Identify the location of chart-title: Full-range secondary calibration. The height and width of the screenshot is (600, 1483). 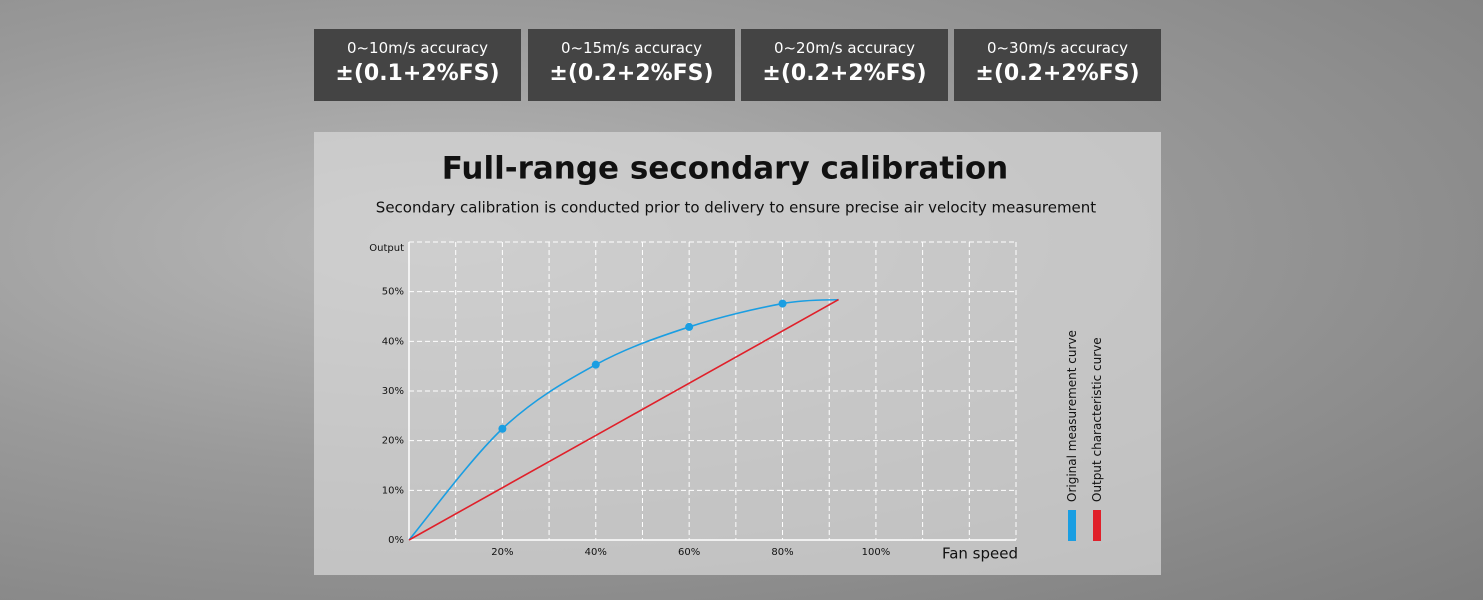
(725, 169).